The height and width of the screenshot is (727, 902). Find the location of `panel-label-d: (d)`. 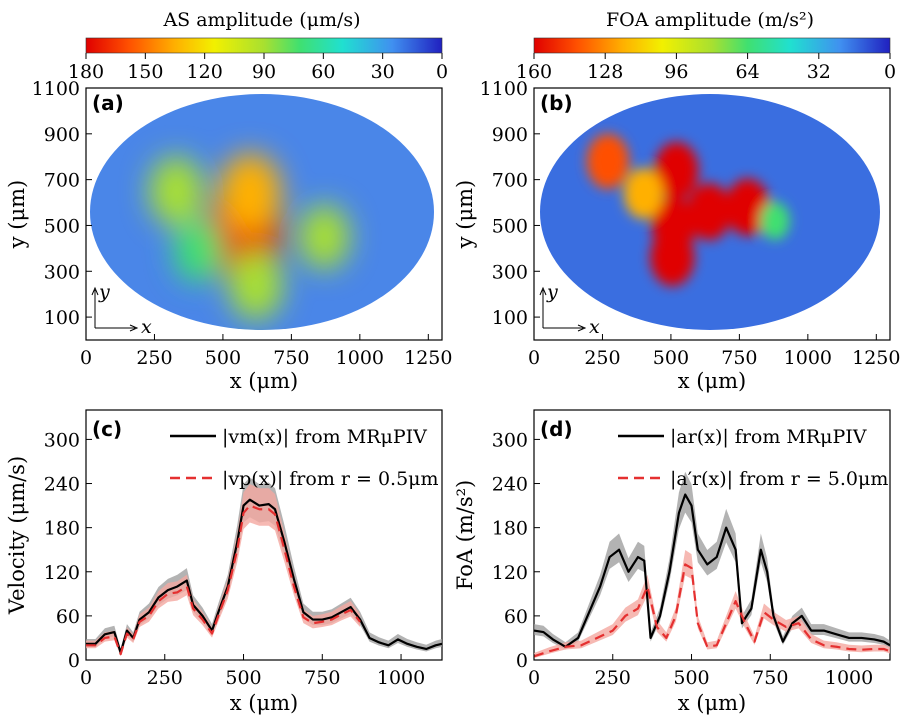

panel-label-d: (d) is located at coordinates (556, 429).